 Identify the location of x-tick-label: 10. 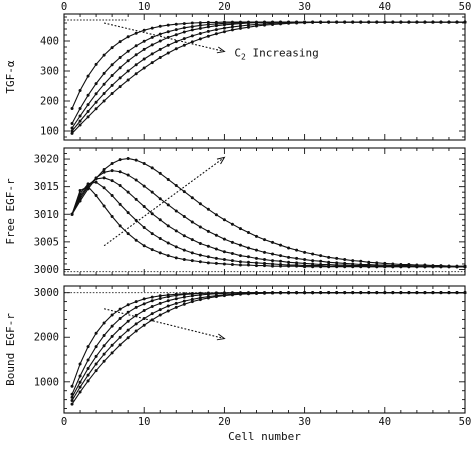
(144, 422).